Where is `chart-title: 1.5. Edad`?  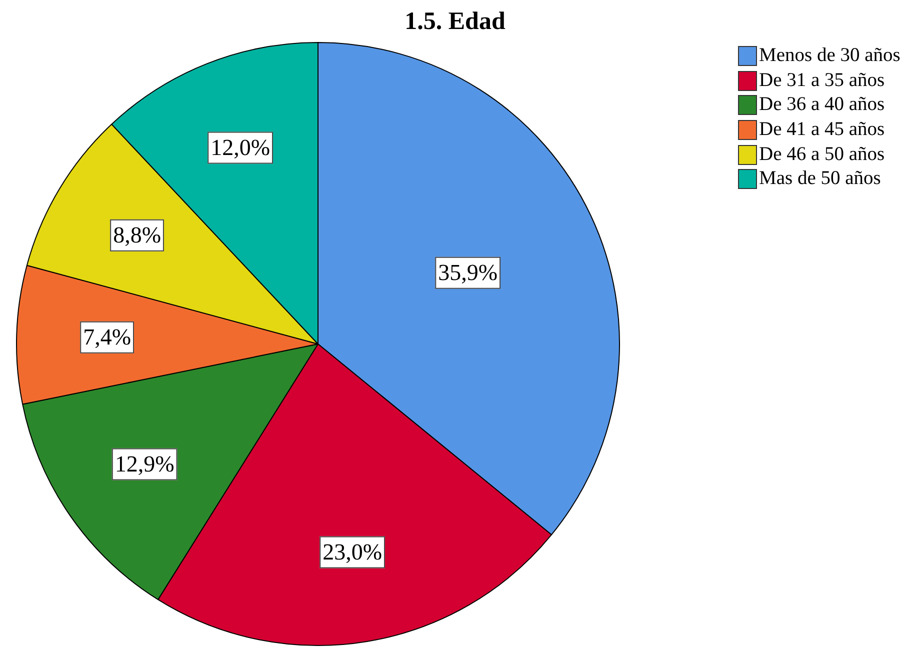
chart-title: 1.5. Edad is located at coordinates (455, 22).